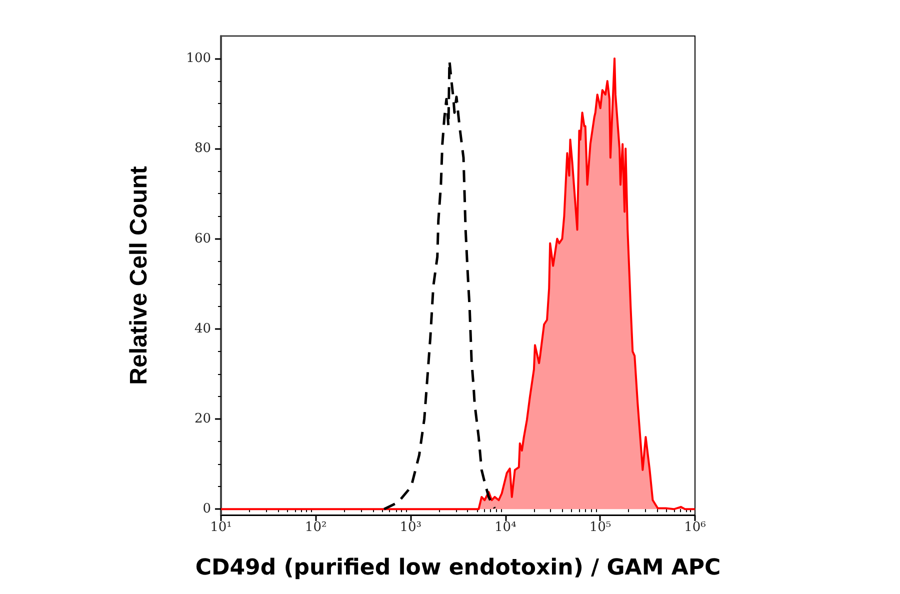  Describe the element at coordinates (411, 527) in the screenshot. I see `x-tick-label: 10³` at that location.